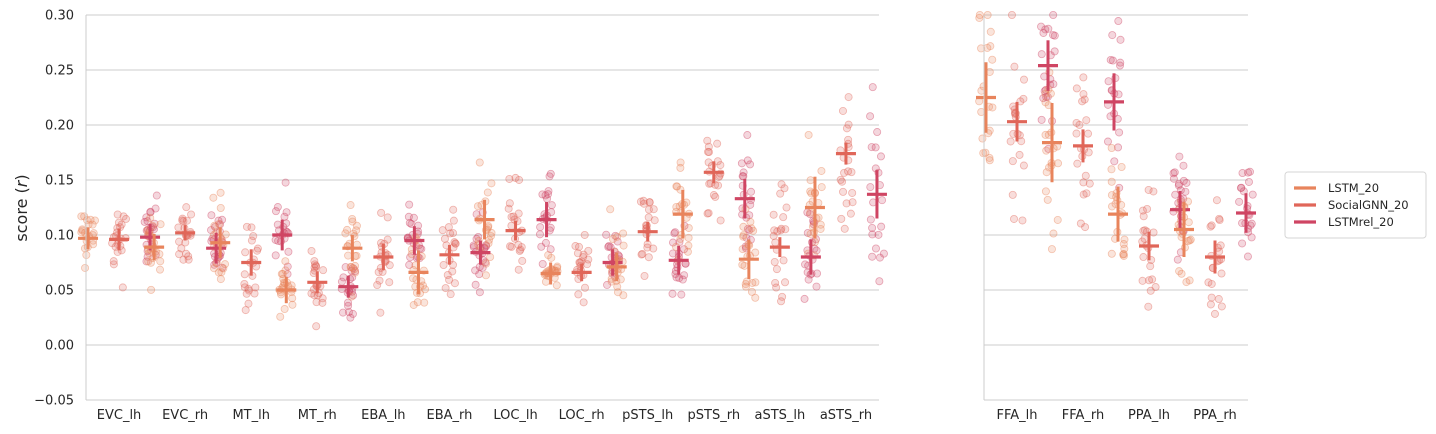 The height and width of the screenshot is (434, 1436). What do you see at coordinates (251, 415) in the screenshot?
I see `x-tick-label: MT_lh` at bounding box center [251, 415].